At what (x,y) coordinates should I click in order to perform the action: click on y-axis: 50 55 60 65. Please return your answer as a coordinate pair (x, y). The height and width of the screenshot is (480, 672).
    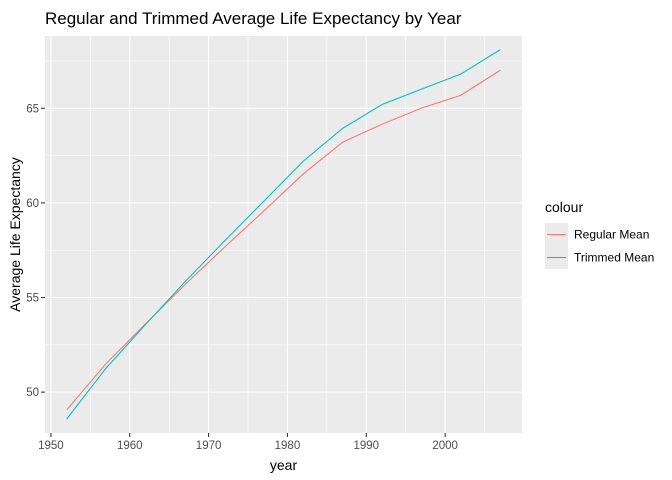
    Looking at the image, I should click on (35, 251).